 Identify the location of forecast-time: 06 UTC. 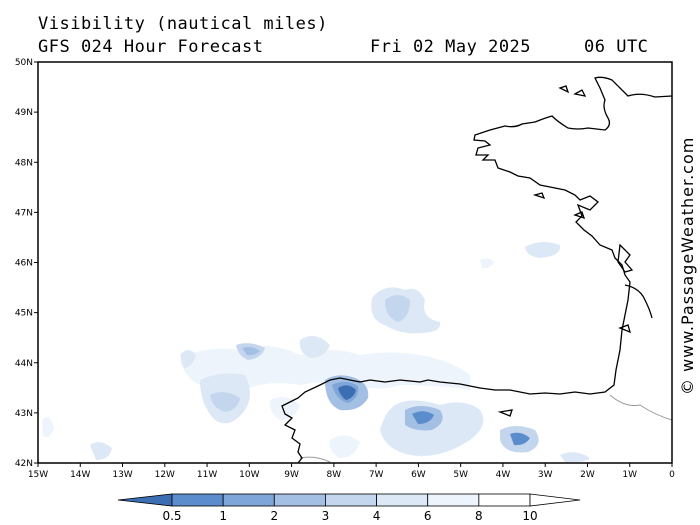
(616, 47).